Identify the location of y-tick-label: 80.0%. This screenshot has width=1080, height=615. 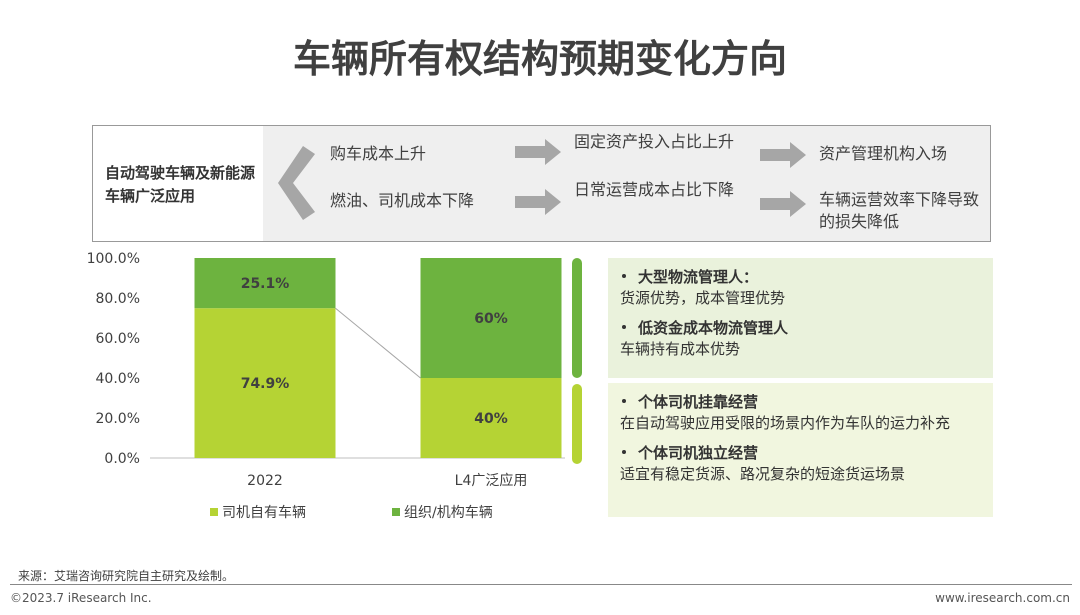
(118, 299).